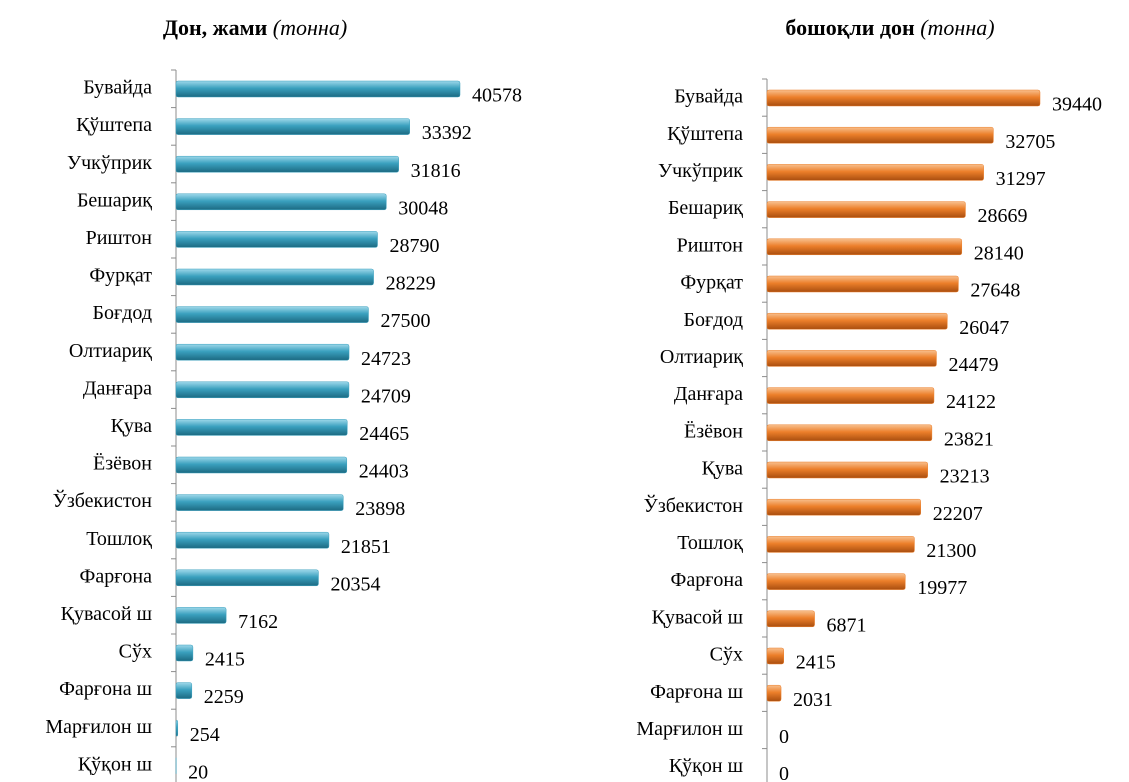 The width and height of the screenshot is (1129, 782). I want to click on value-label: 28140, so click(999, 253).